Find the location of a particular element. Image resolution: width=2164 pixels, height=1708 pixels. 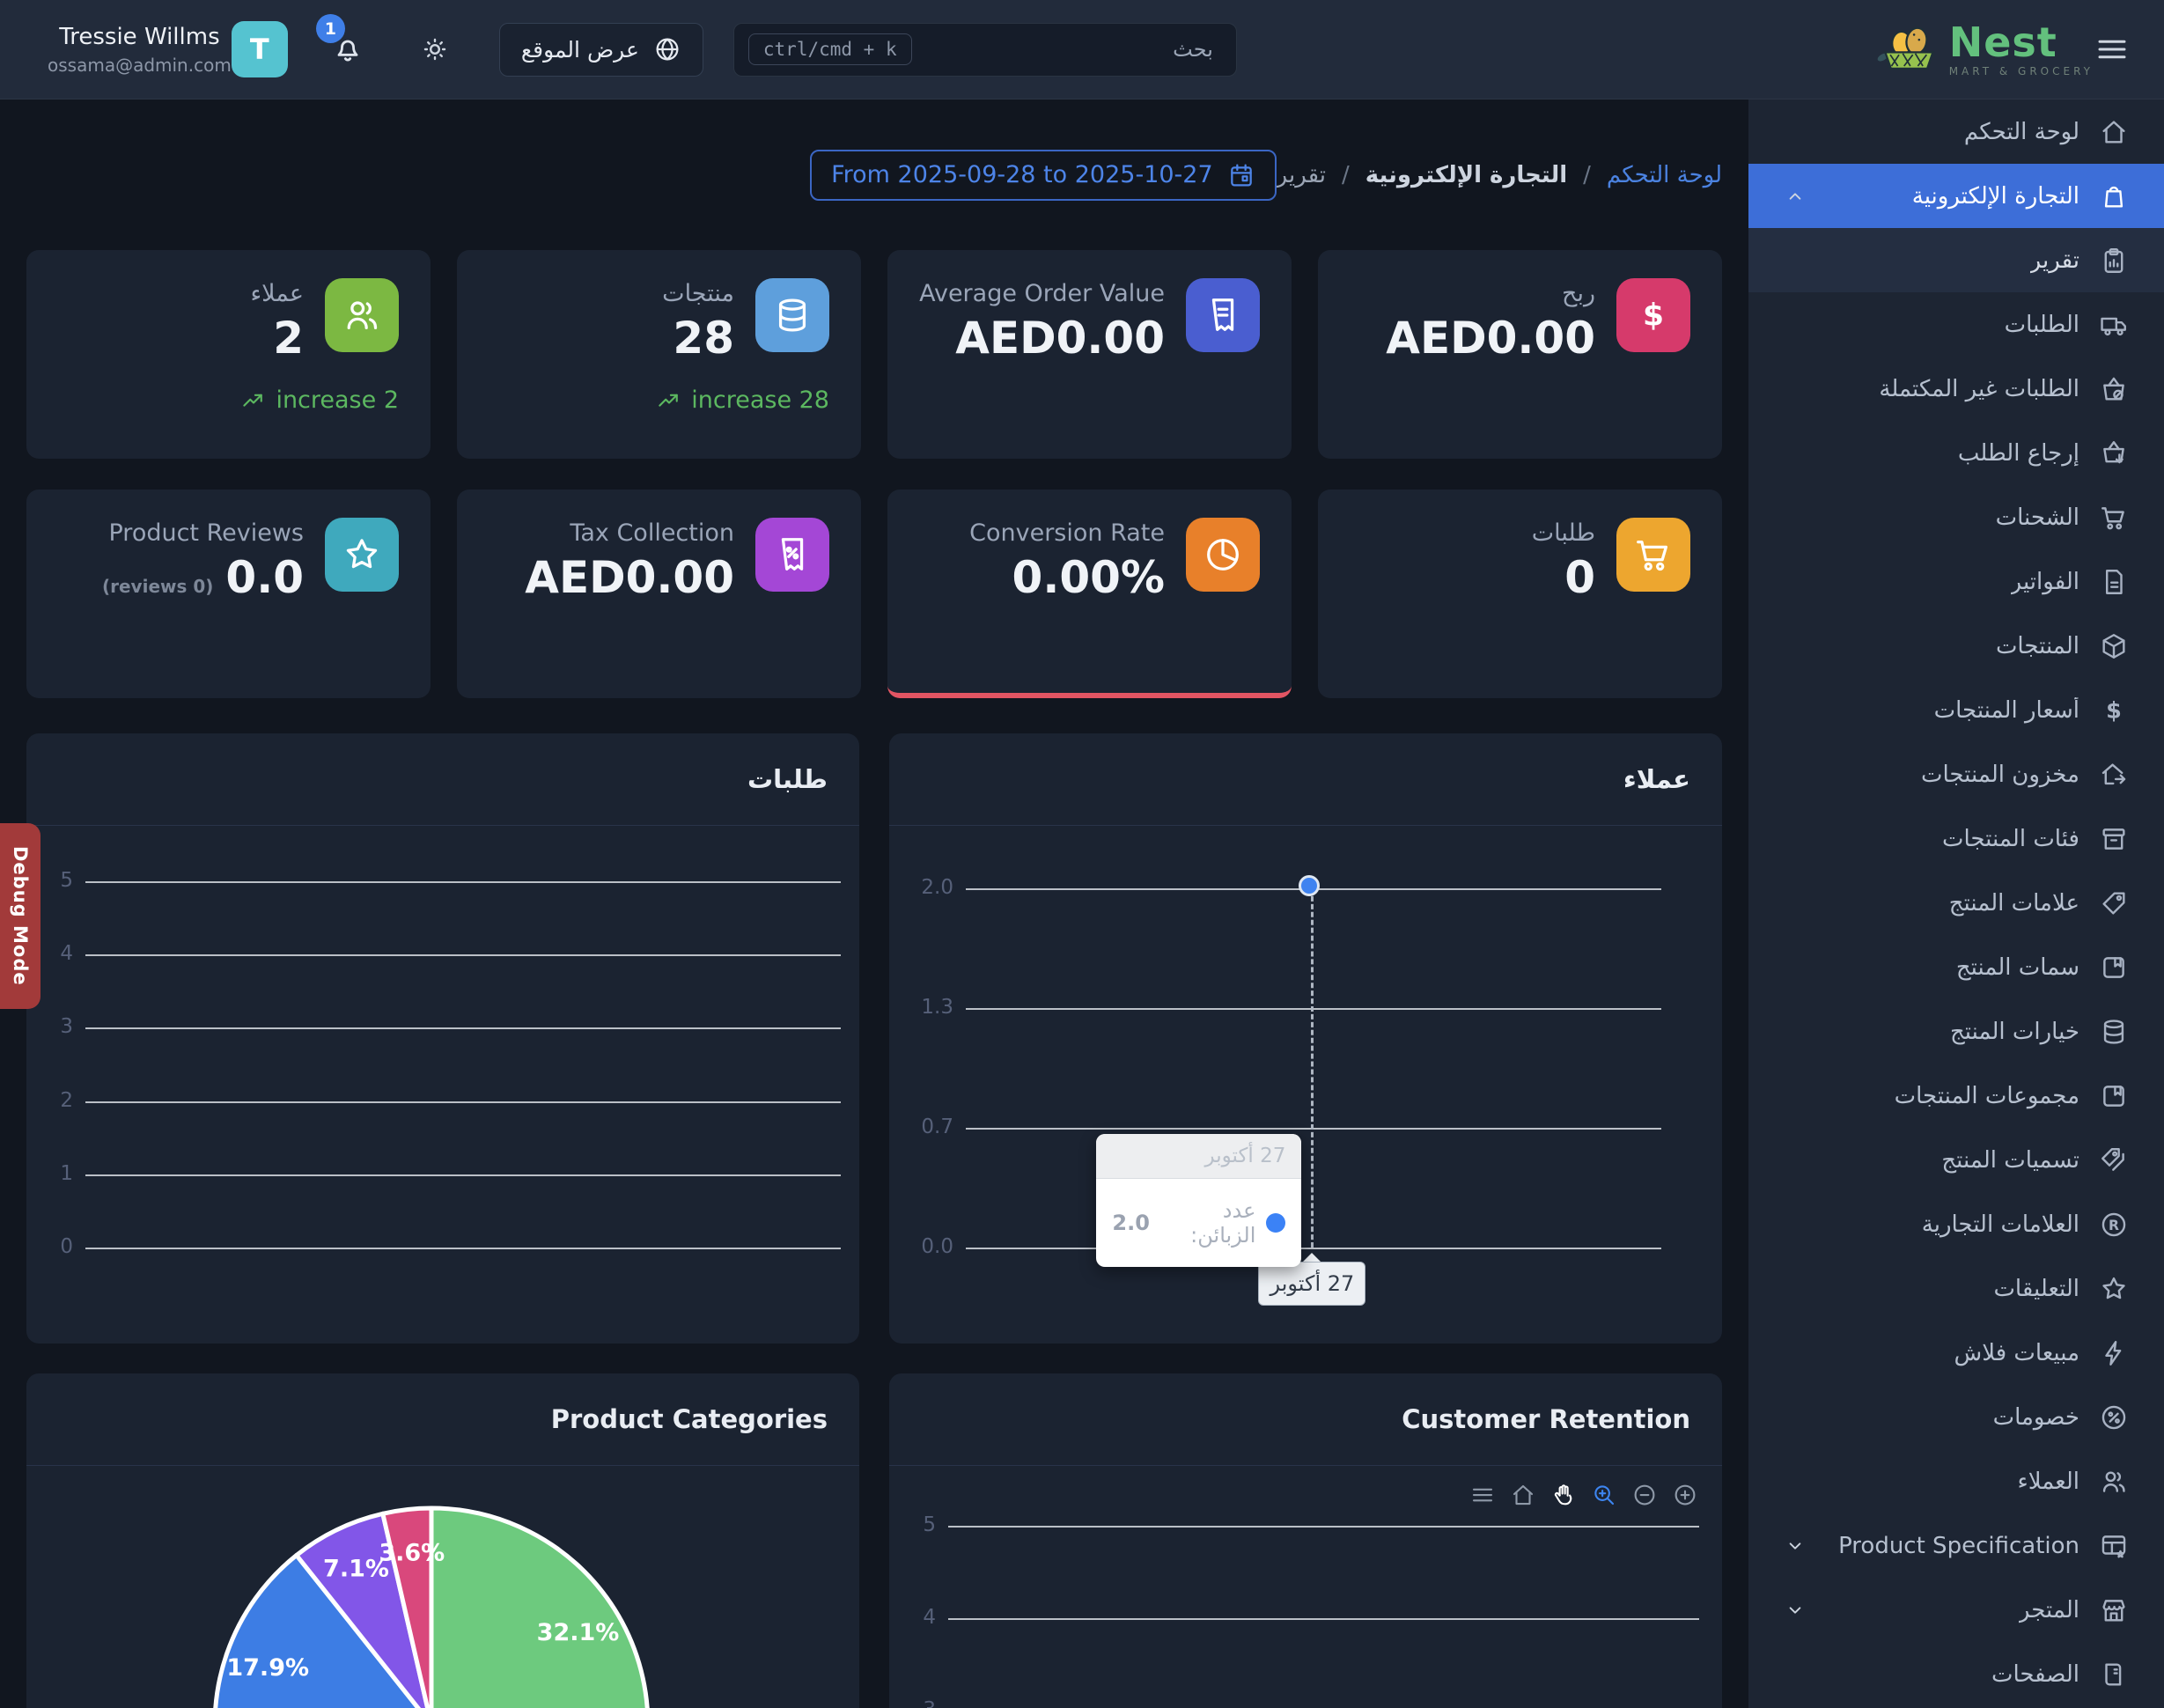

notifications-button: 1 is located at coordinates (340, 41).